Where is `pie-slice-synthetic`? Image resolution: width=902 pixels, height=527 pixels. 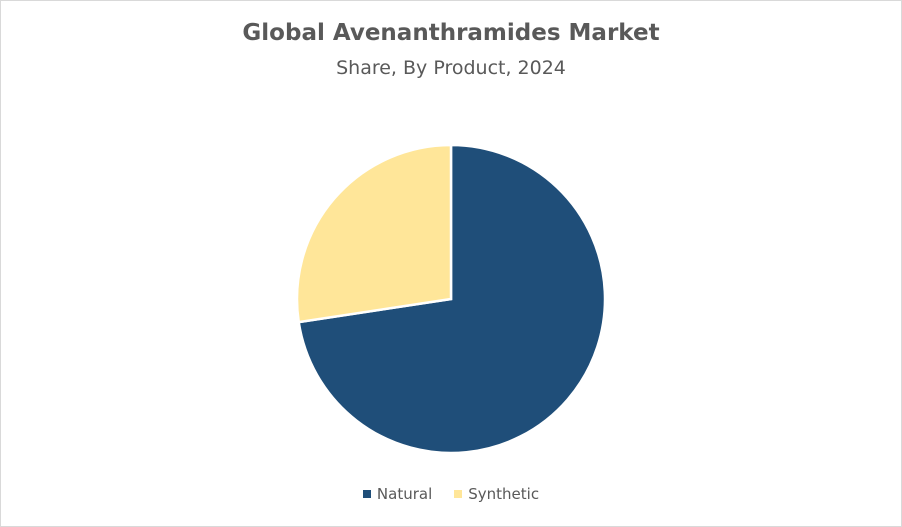 pie-slice-synthetic is located at coordinates (374, 233).